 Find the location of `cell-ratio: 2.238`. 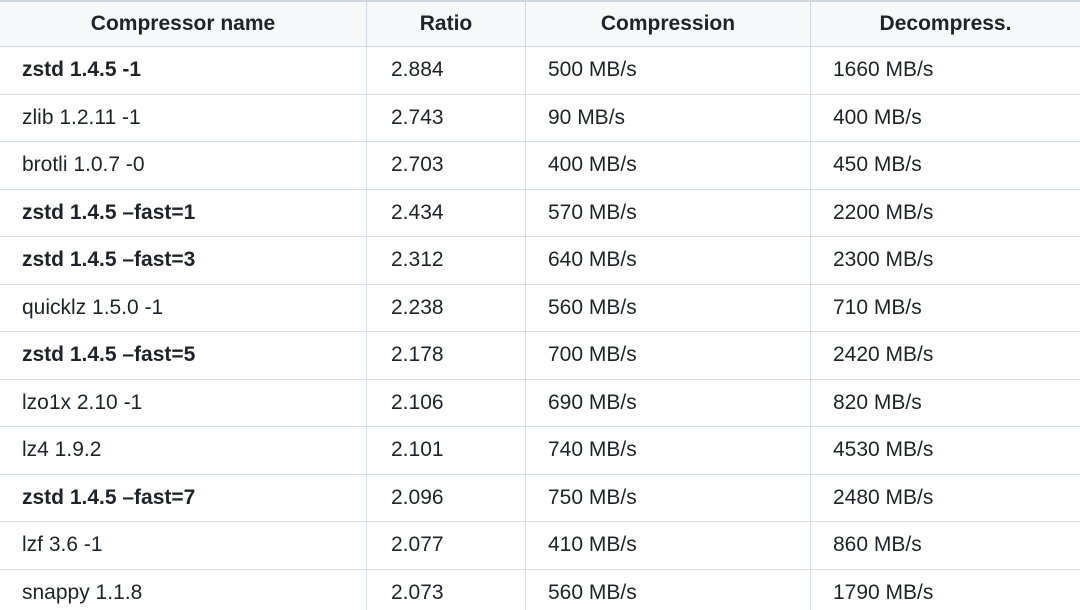

cell-ratio: 2.238 is located at coordinates (446, 307).